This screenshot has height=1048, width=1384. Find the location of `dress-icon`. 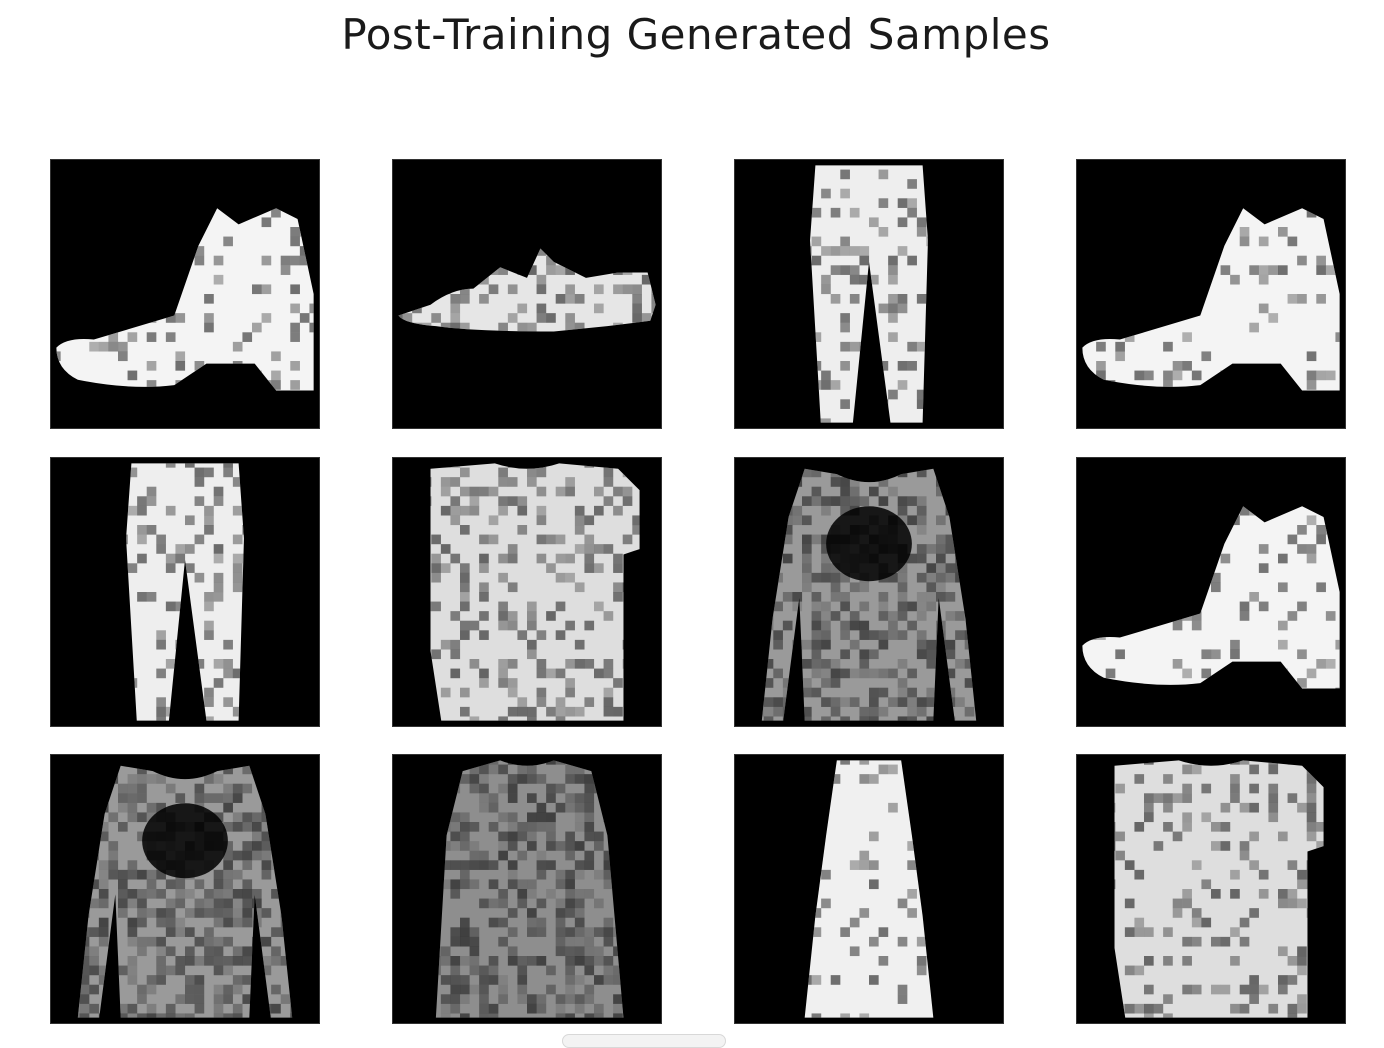

dress-icon is located at coordinates (869, 889).